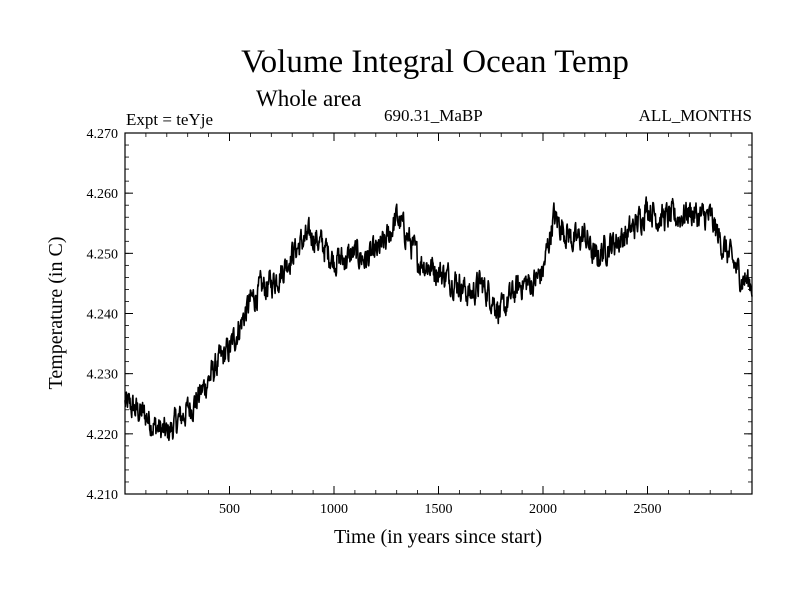 This screenshot has height=600, width=800. What do you see at coordinates (309, 98) in the screenshot?
I see `chart-subtitle: Whole area` at bounding box center [309, 98].